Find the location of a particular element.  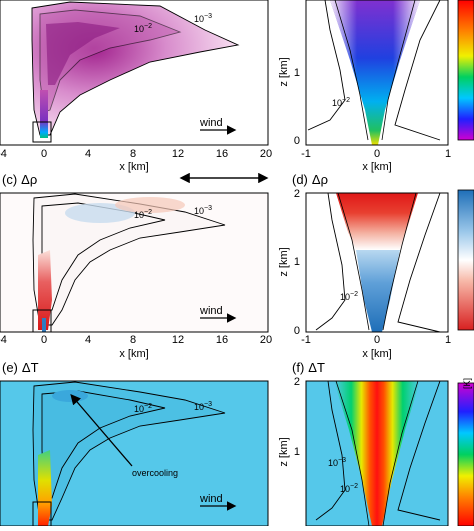

z-axis-label-d: z [km] is located at coordinates (284, 261).